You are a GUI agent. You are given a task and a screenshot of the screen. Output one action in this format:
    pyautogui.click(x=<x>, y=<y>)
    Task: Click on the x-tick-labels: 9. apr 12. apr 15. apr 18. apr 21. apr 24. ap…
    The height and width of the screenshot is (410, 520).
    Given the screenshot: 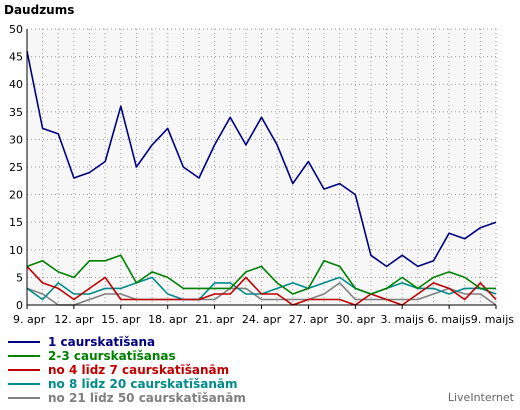 What is the action you would take?
    pyautogui.click(x=263, y=315)
    